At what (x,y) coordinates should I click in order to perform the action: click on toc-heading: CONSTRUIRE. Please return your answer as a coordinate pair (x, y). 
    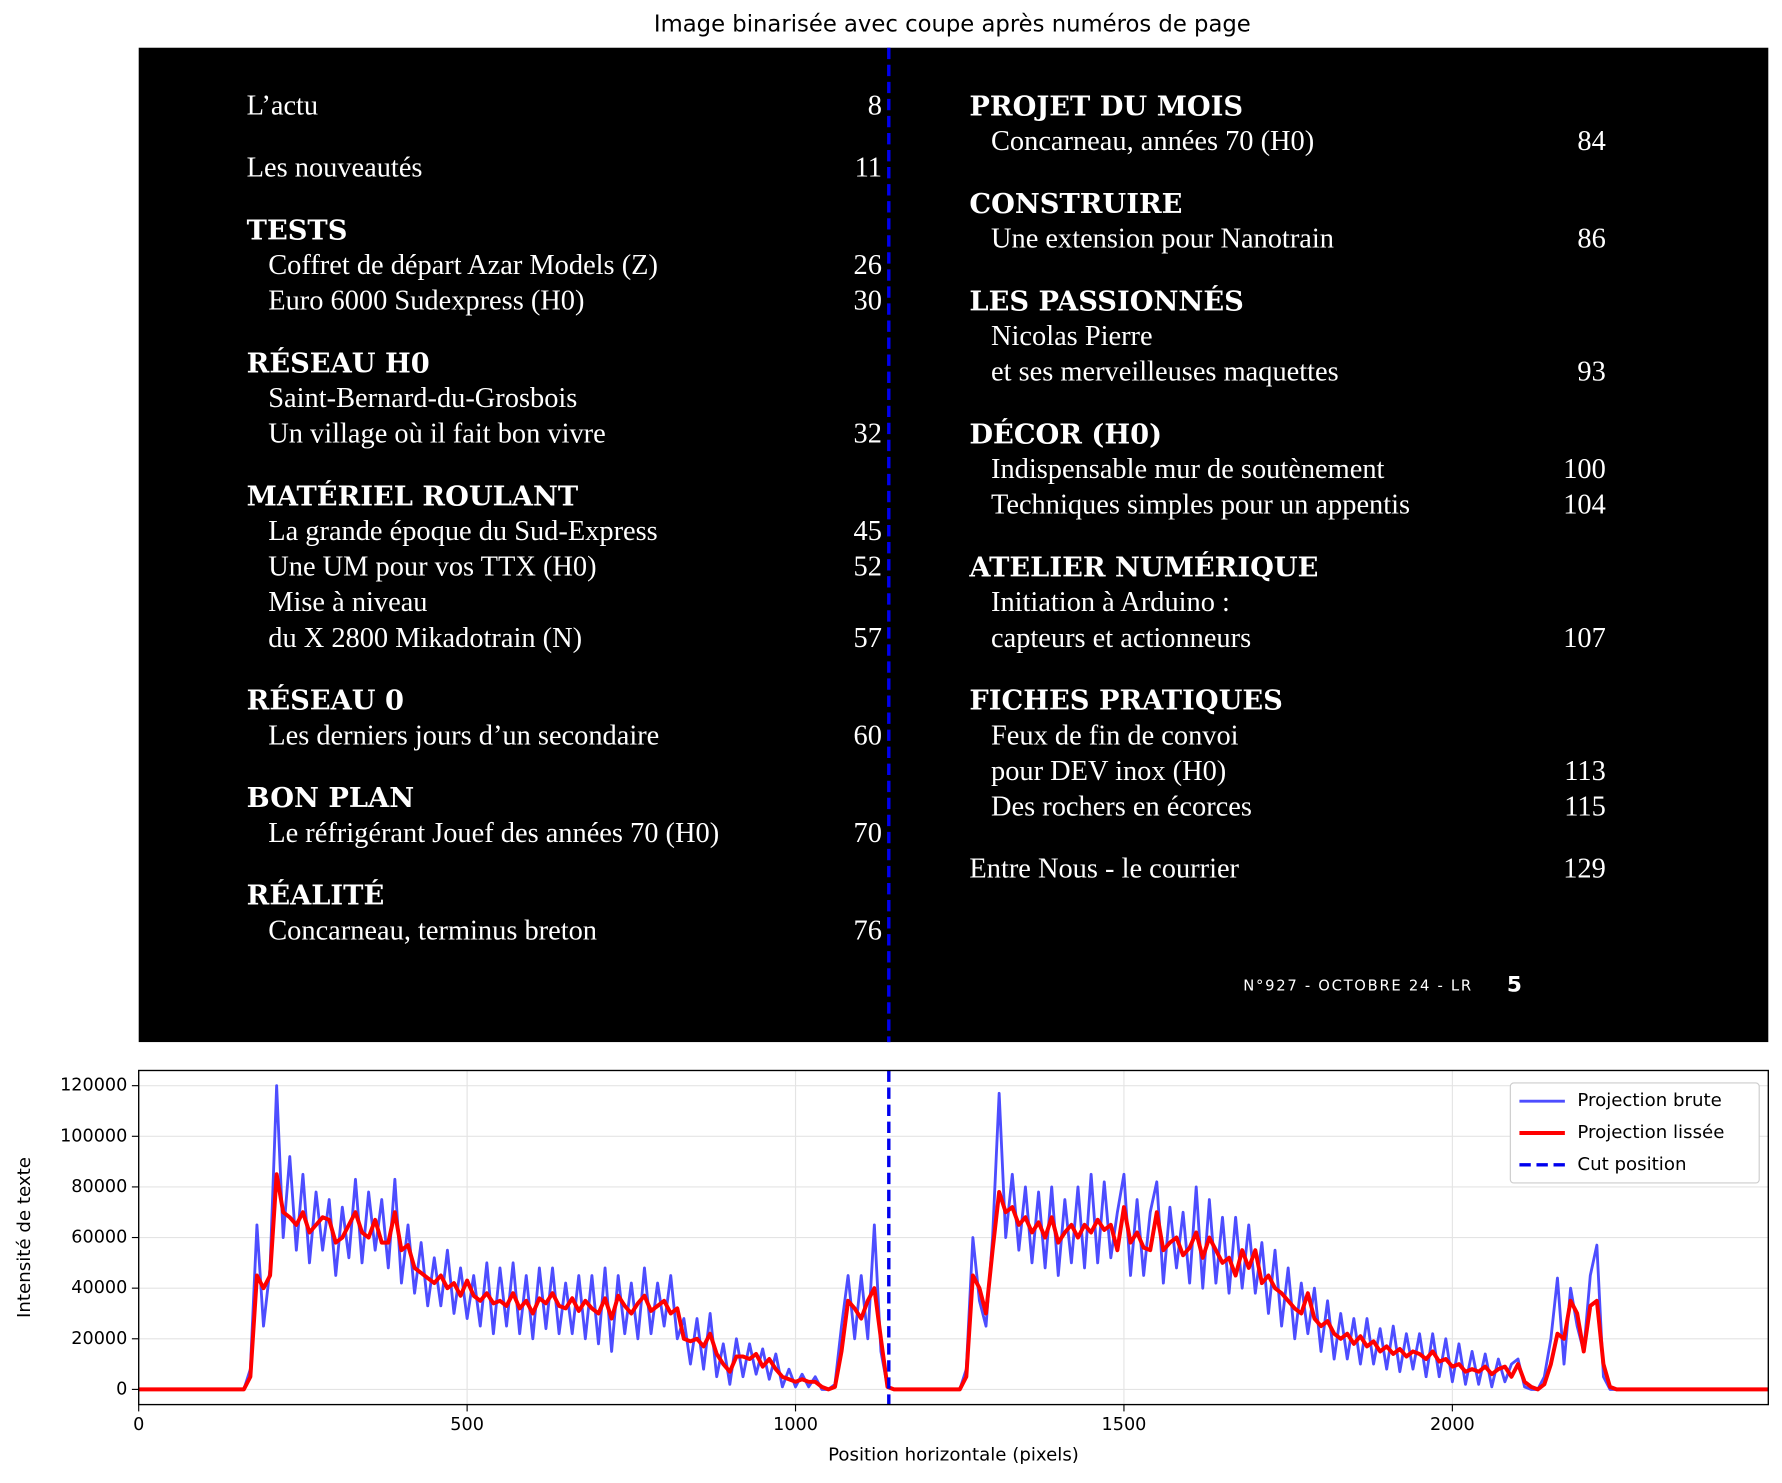
    Looking at the image, I should click on (1075, 204).